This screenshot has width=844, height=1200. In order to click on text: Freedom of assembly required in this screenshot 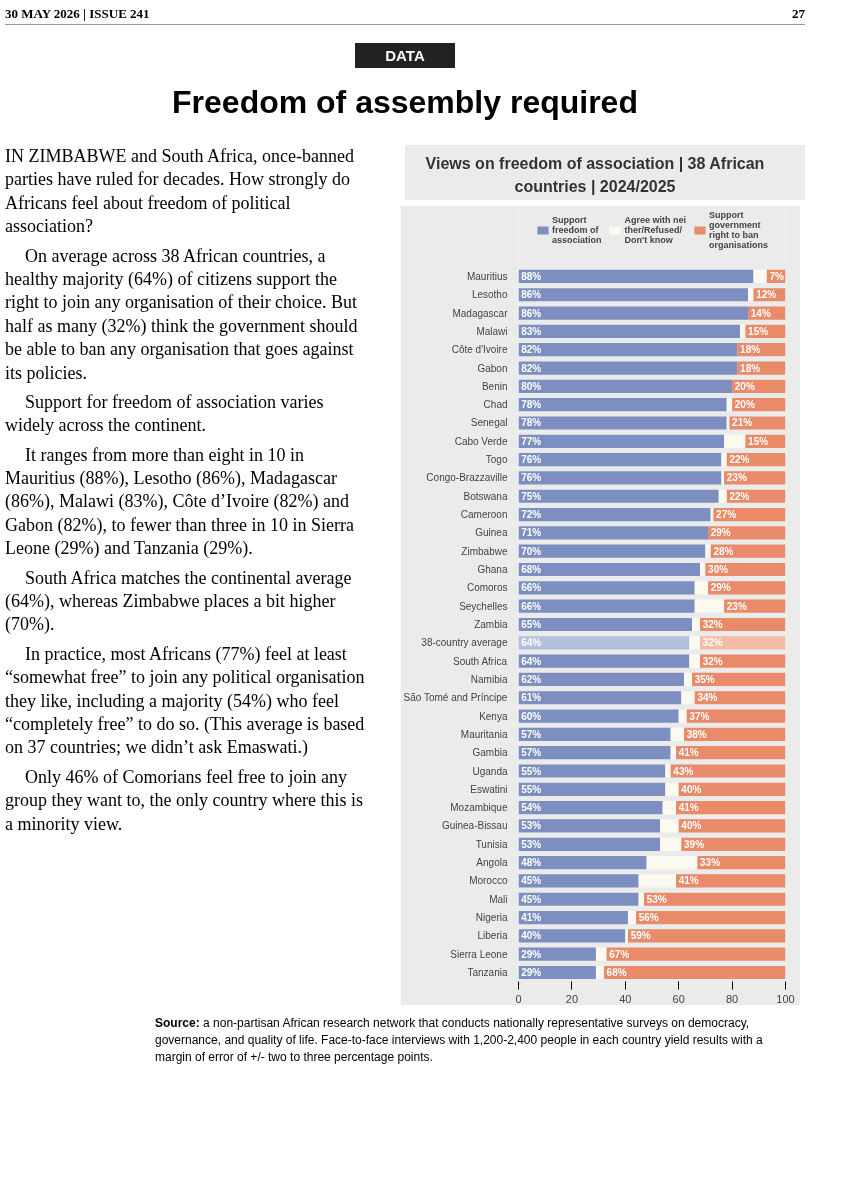, I will do `click(405, 103)`.